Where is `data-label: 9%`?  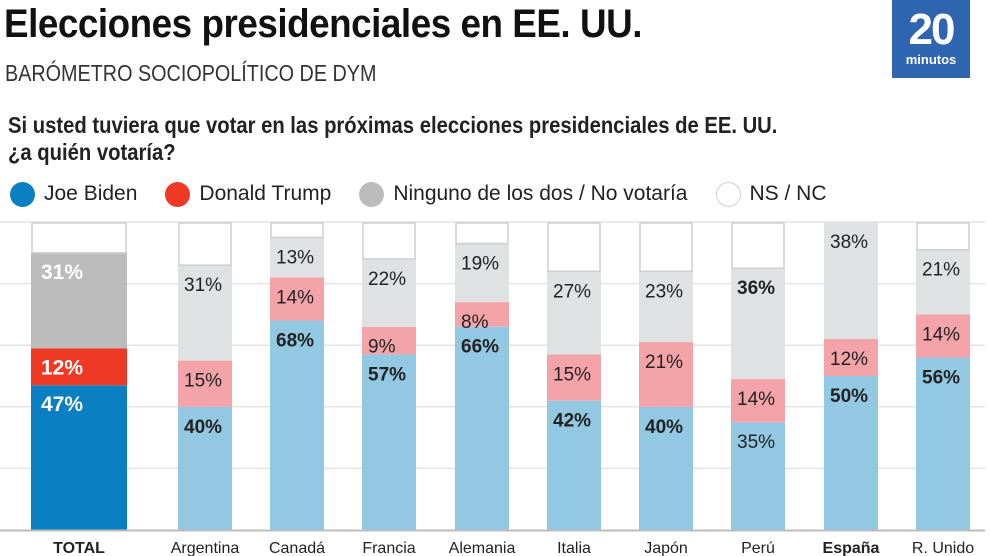
data-label: 9% is located at coordinates (382, 347).